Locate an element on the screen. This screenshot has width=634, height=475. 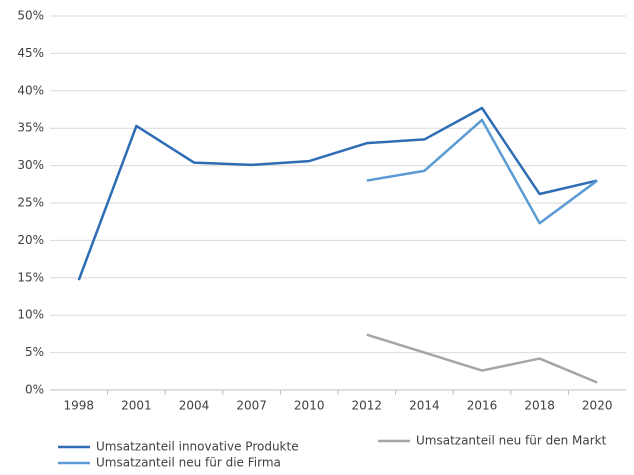
y-tick-label: 35% is located at coordinates (30, 128).